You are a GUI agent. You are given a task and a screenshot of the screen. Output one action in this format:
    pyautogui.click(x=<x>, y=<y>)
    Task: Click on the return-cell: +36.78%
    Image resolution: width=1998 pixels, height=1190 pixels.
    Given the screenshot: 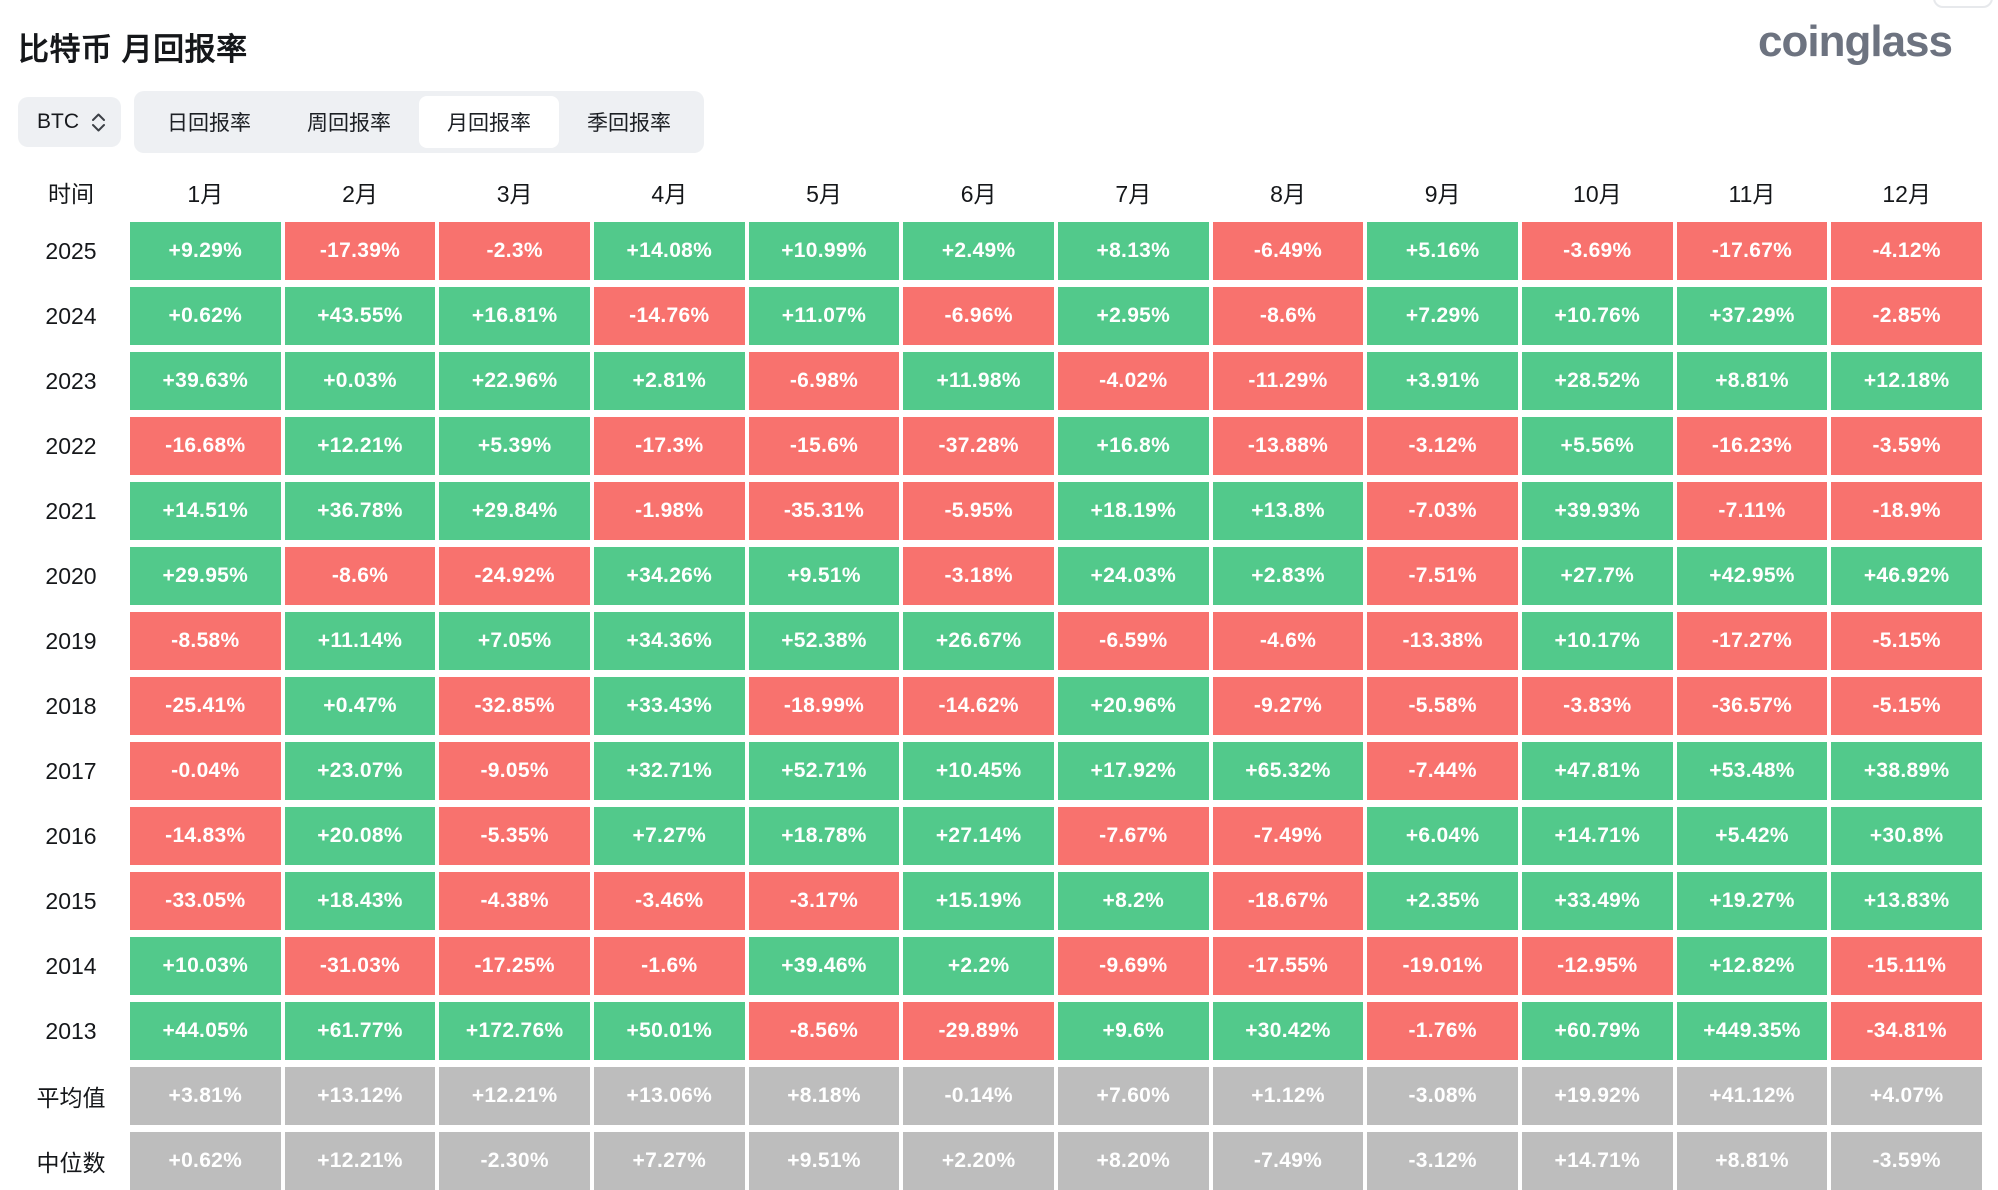 What is the action you would take?
    pyautogui.click(x=360, y=511)
    